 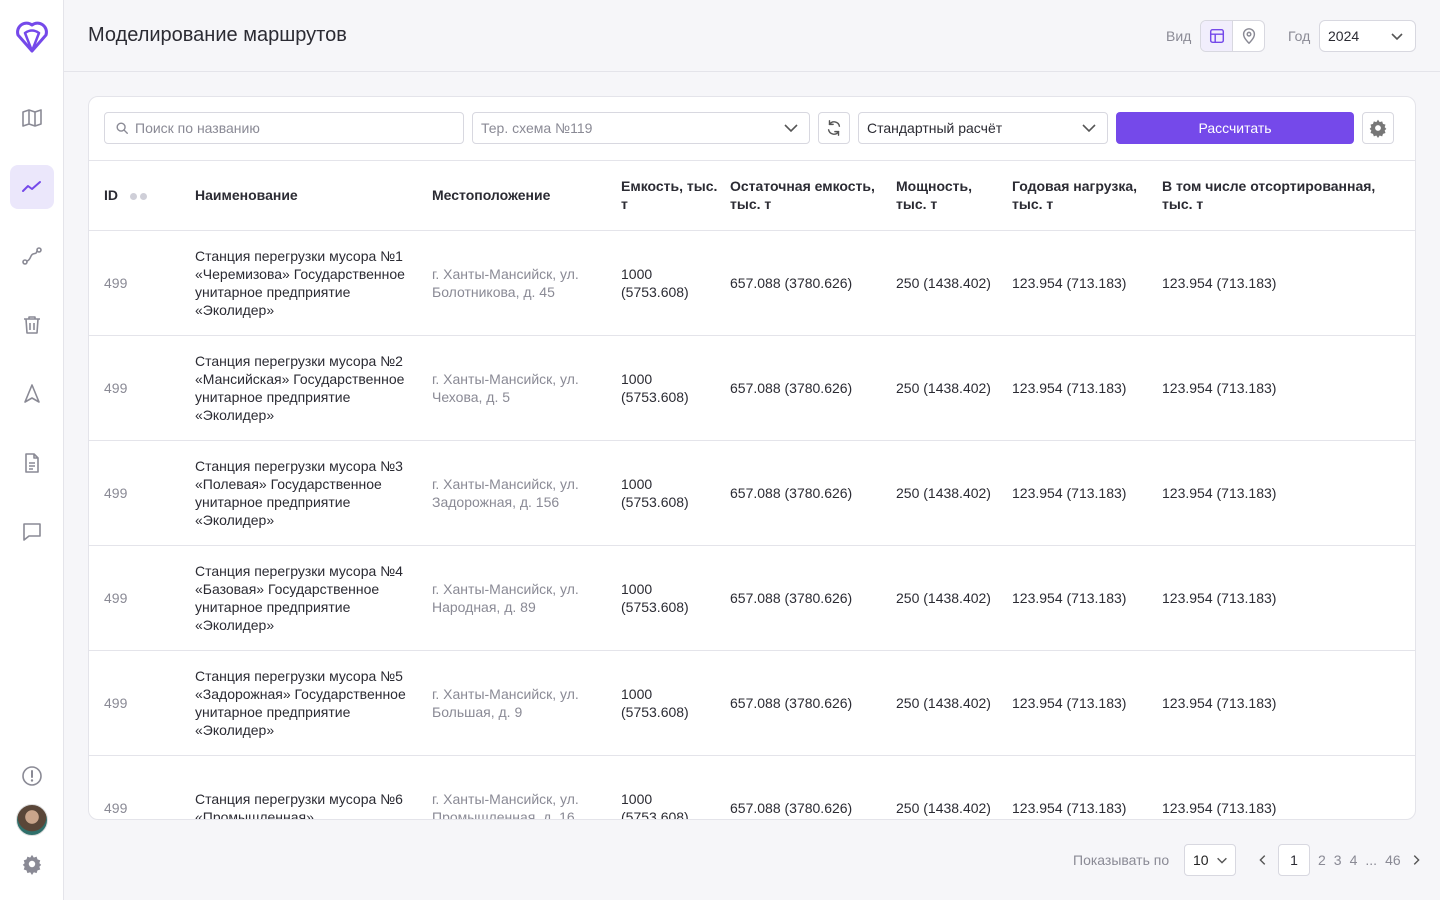 I want to click on chevron-right-icon, so click(x=1416, y=860).